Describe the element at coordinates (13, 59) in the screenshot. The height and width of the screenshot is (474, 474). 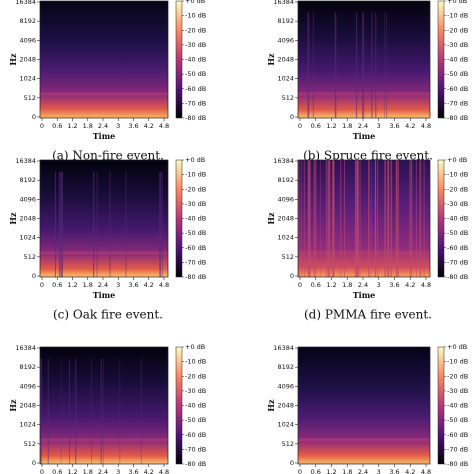
I see `y-axis-label: Hz` at that location.